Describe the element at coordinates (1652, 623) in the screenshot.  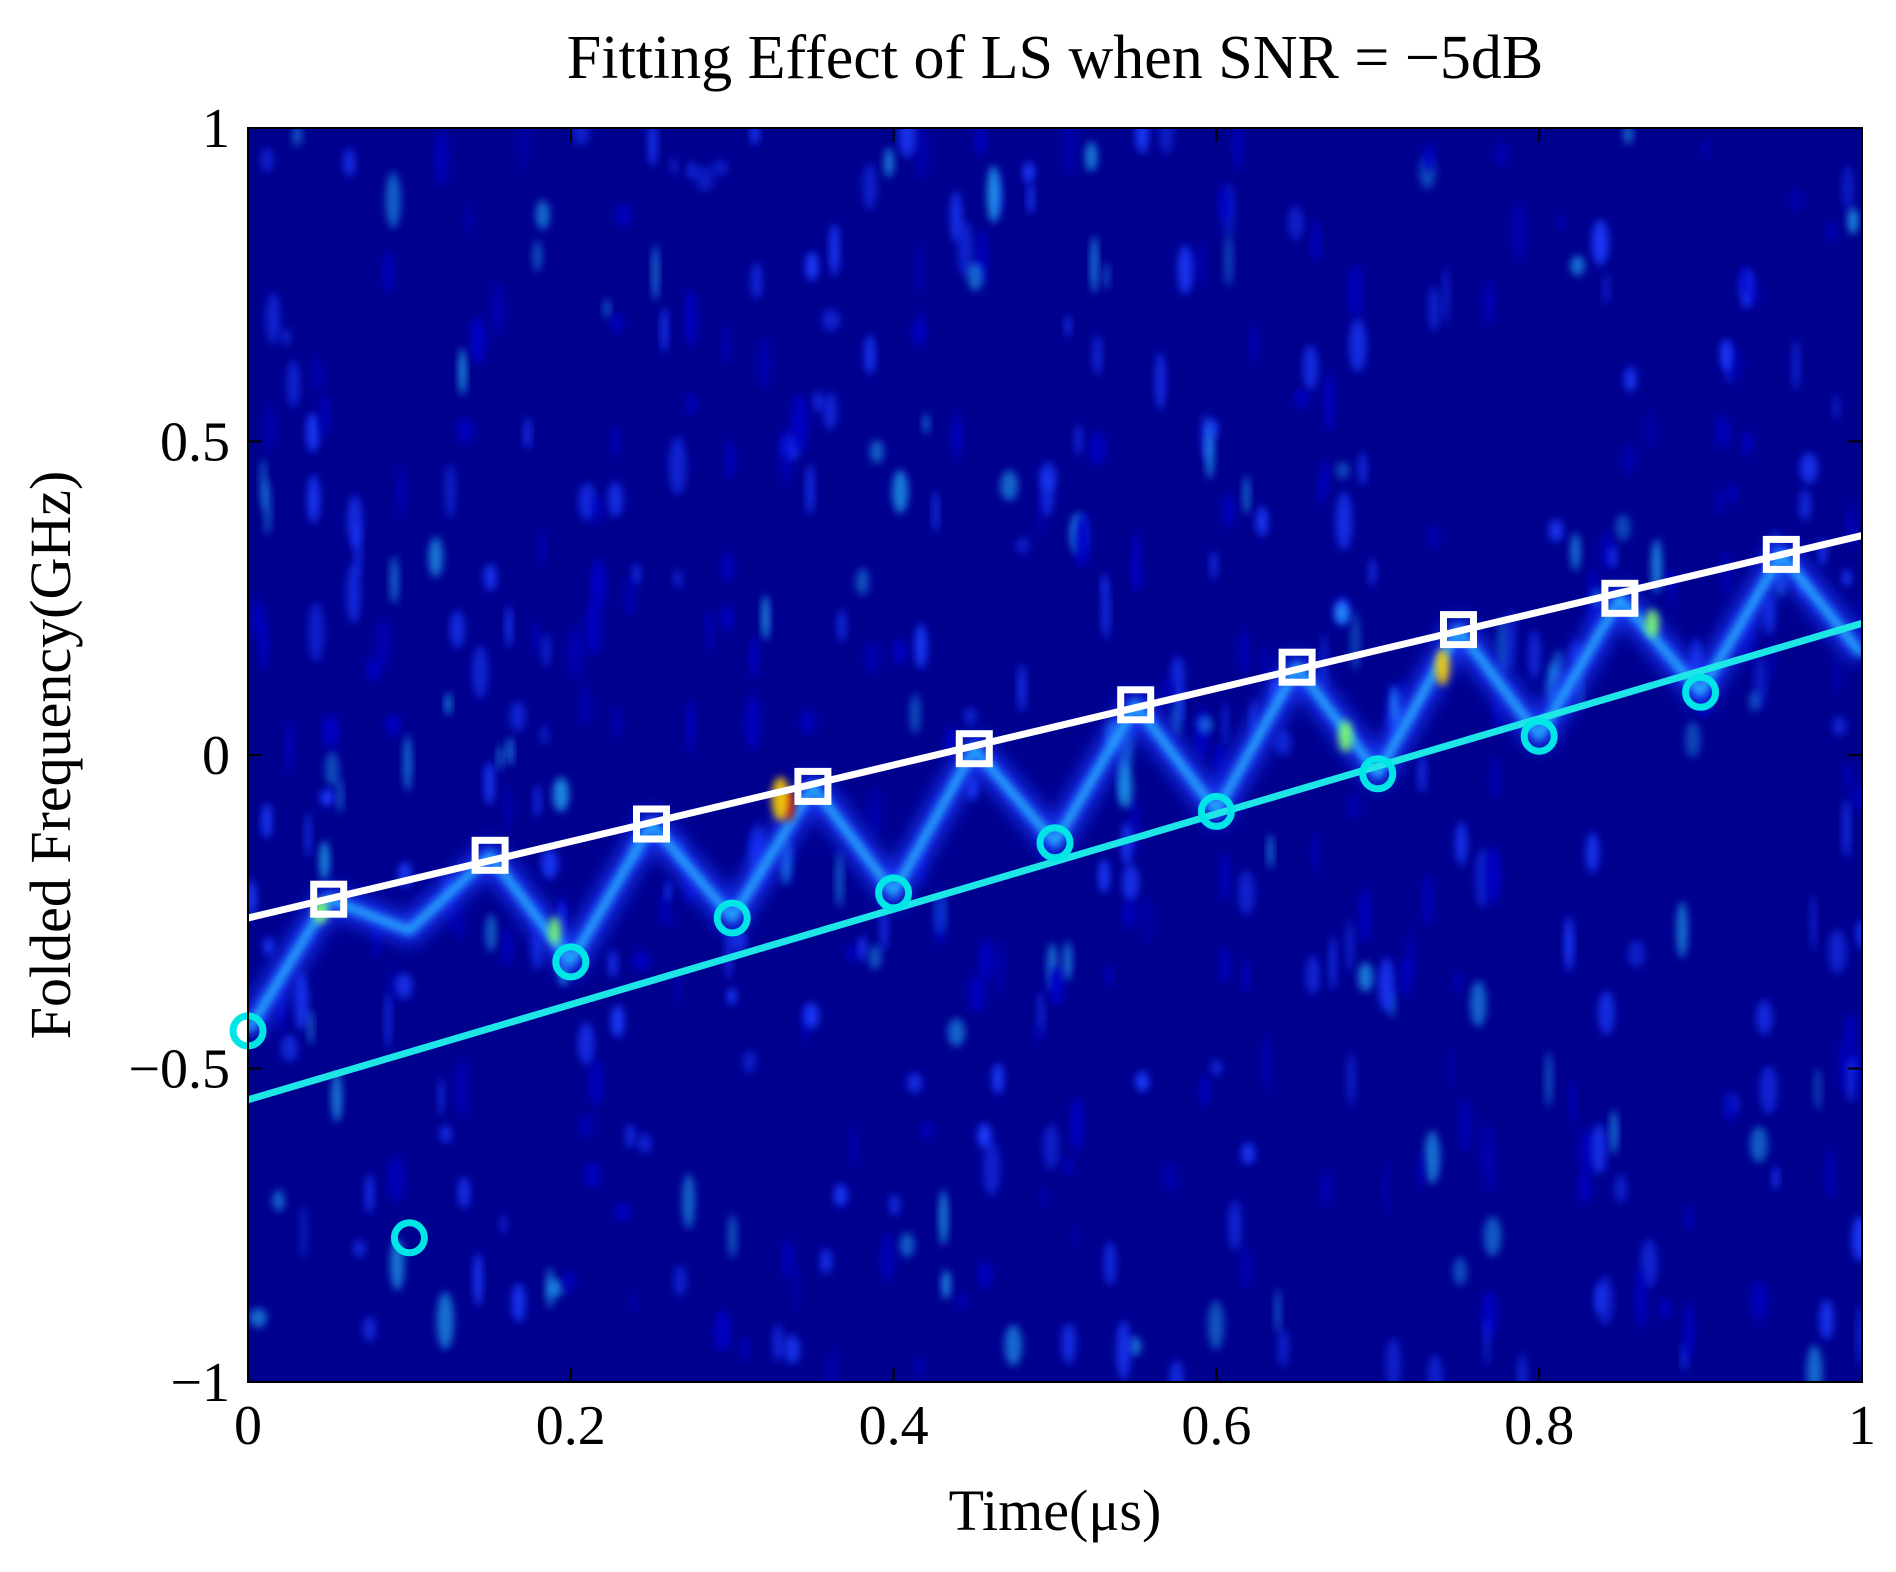
I see `ridge-hotspot` at that location.